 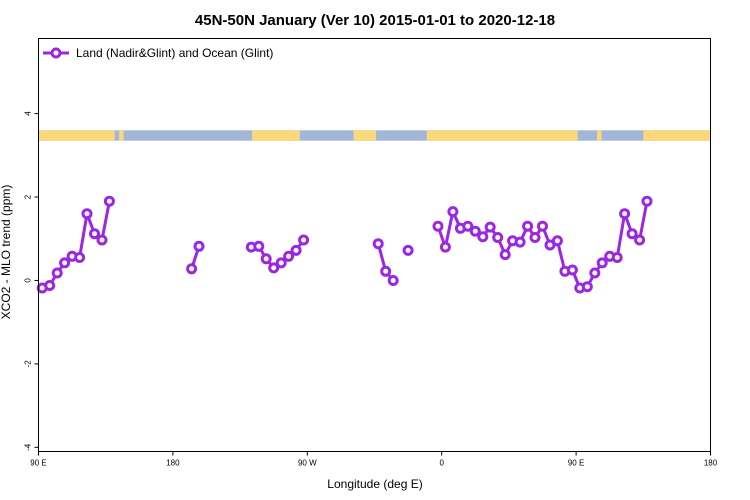 What do you see at coordinates (28, 113) in the screenshot?
I see `y-tick-label: 4` at bounding box center [28, 113].